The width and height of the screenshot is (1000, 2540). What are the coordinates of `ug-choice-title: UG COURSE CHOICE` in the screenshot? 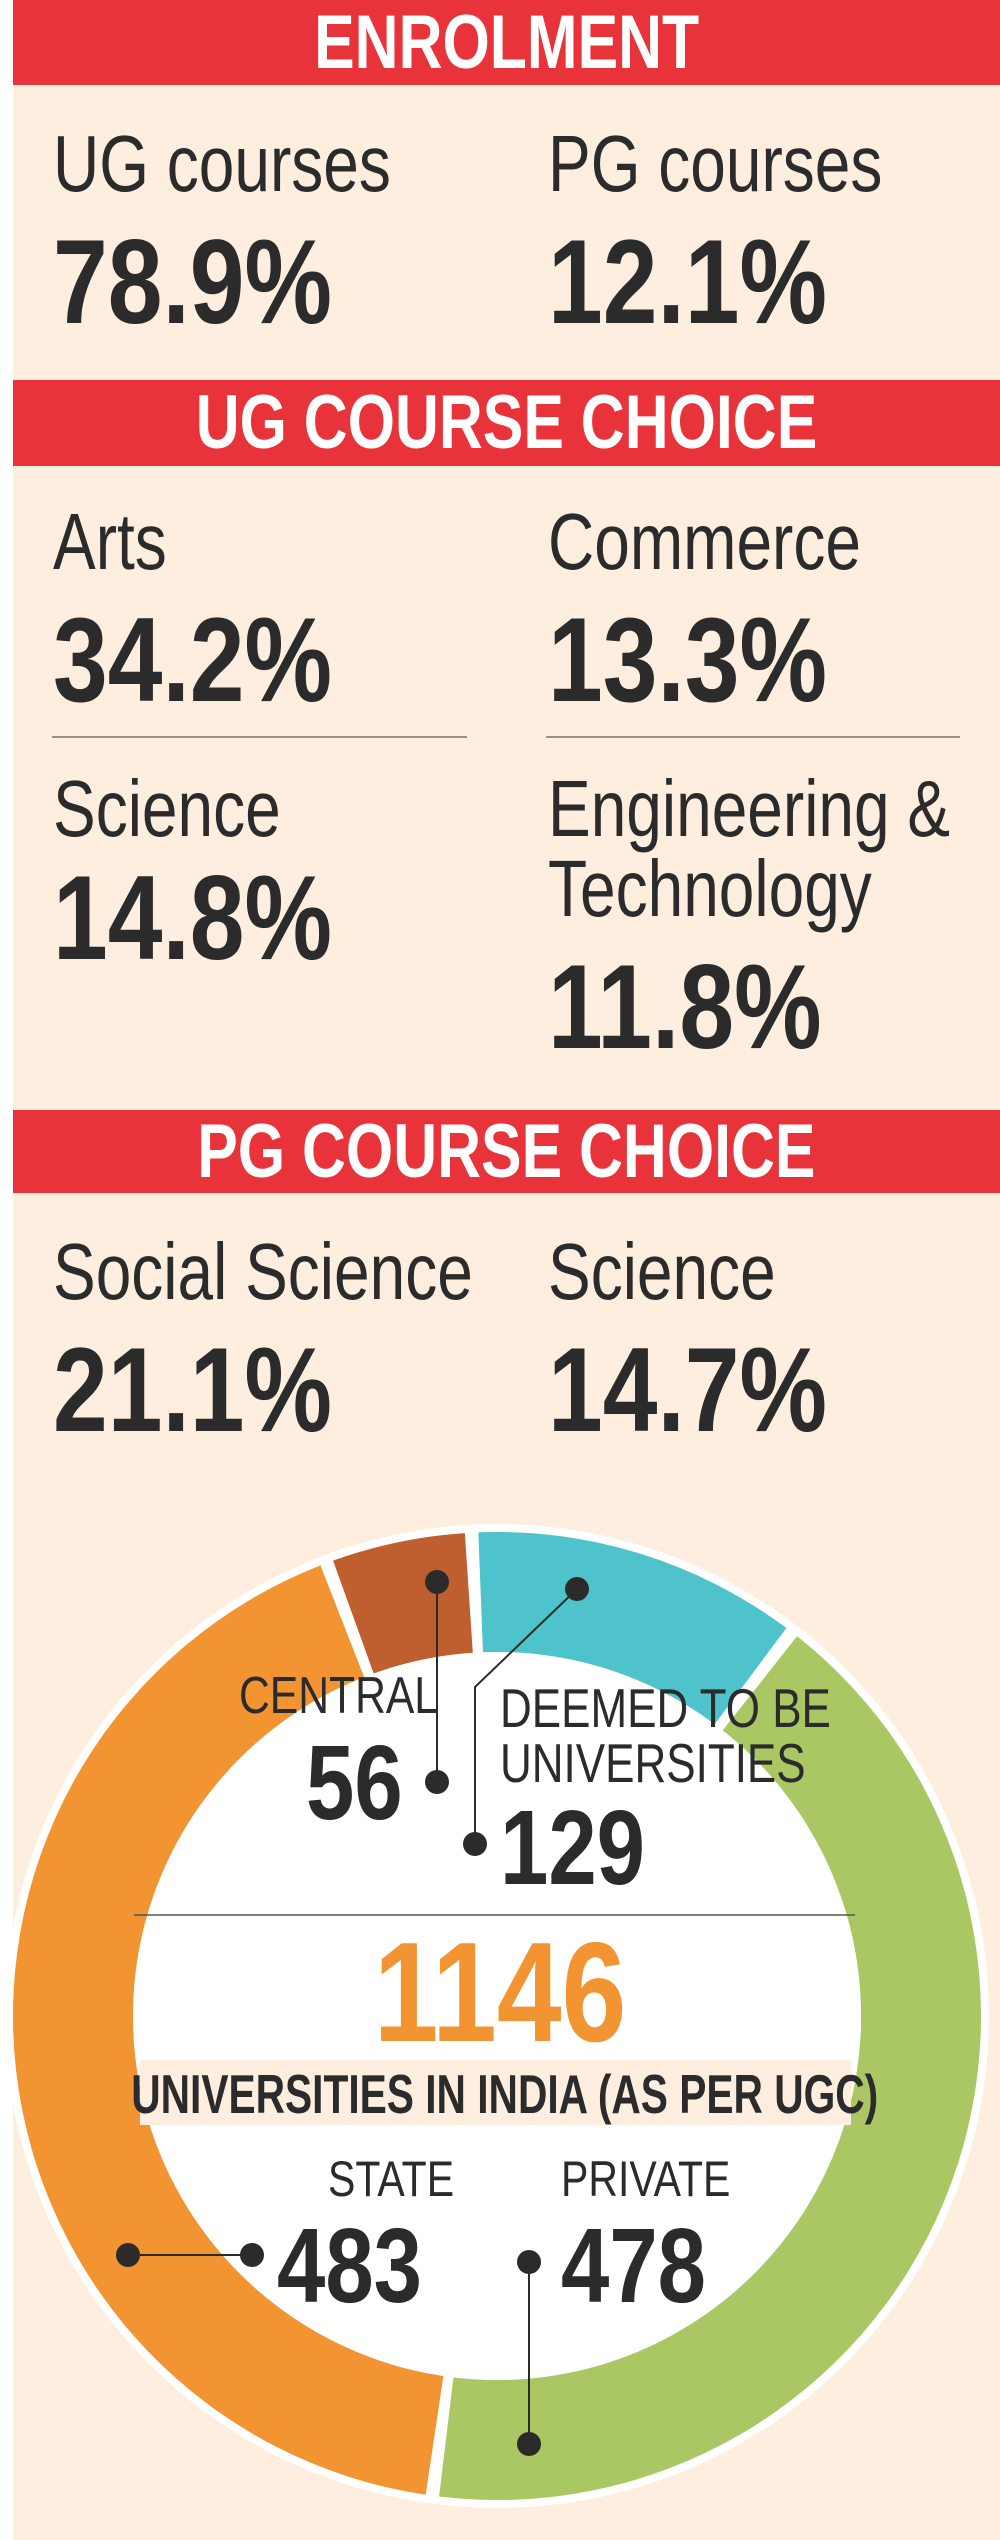 It's located at (506, 422).